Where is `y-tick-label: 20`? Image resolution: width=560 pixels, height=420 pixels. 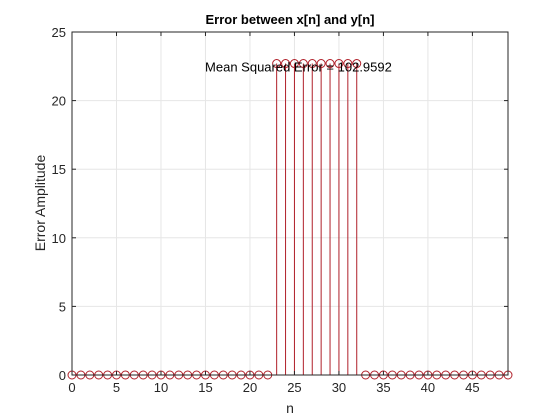
y-tick-label: 20 is located at coordinates (59, 101).